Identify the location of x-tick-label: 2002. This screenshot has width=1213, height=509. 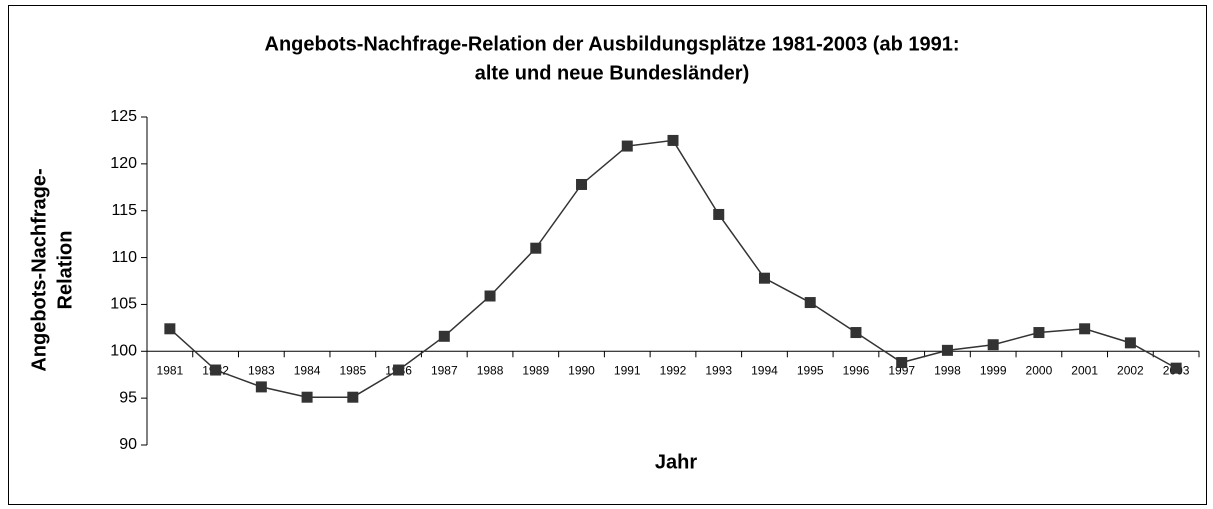
(1130, 370).